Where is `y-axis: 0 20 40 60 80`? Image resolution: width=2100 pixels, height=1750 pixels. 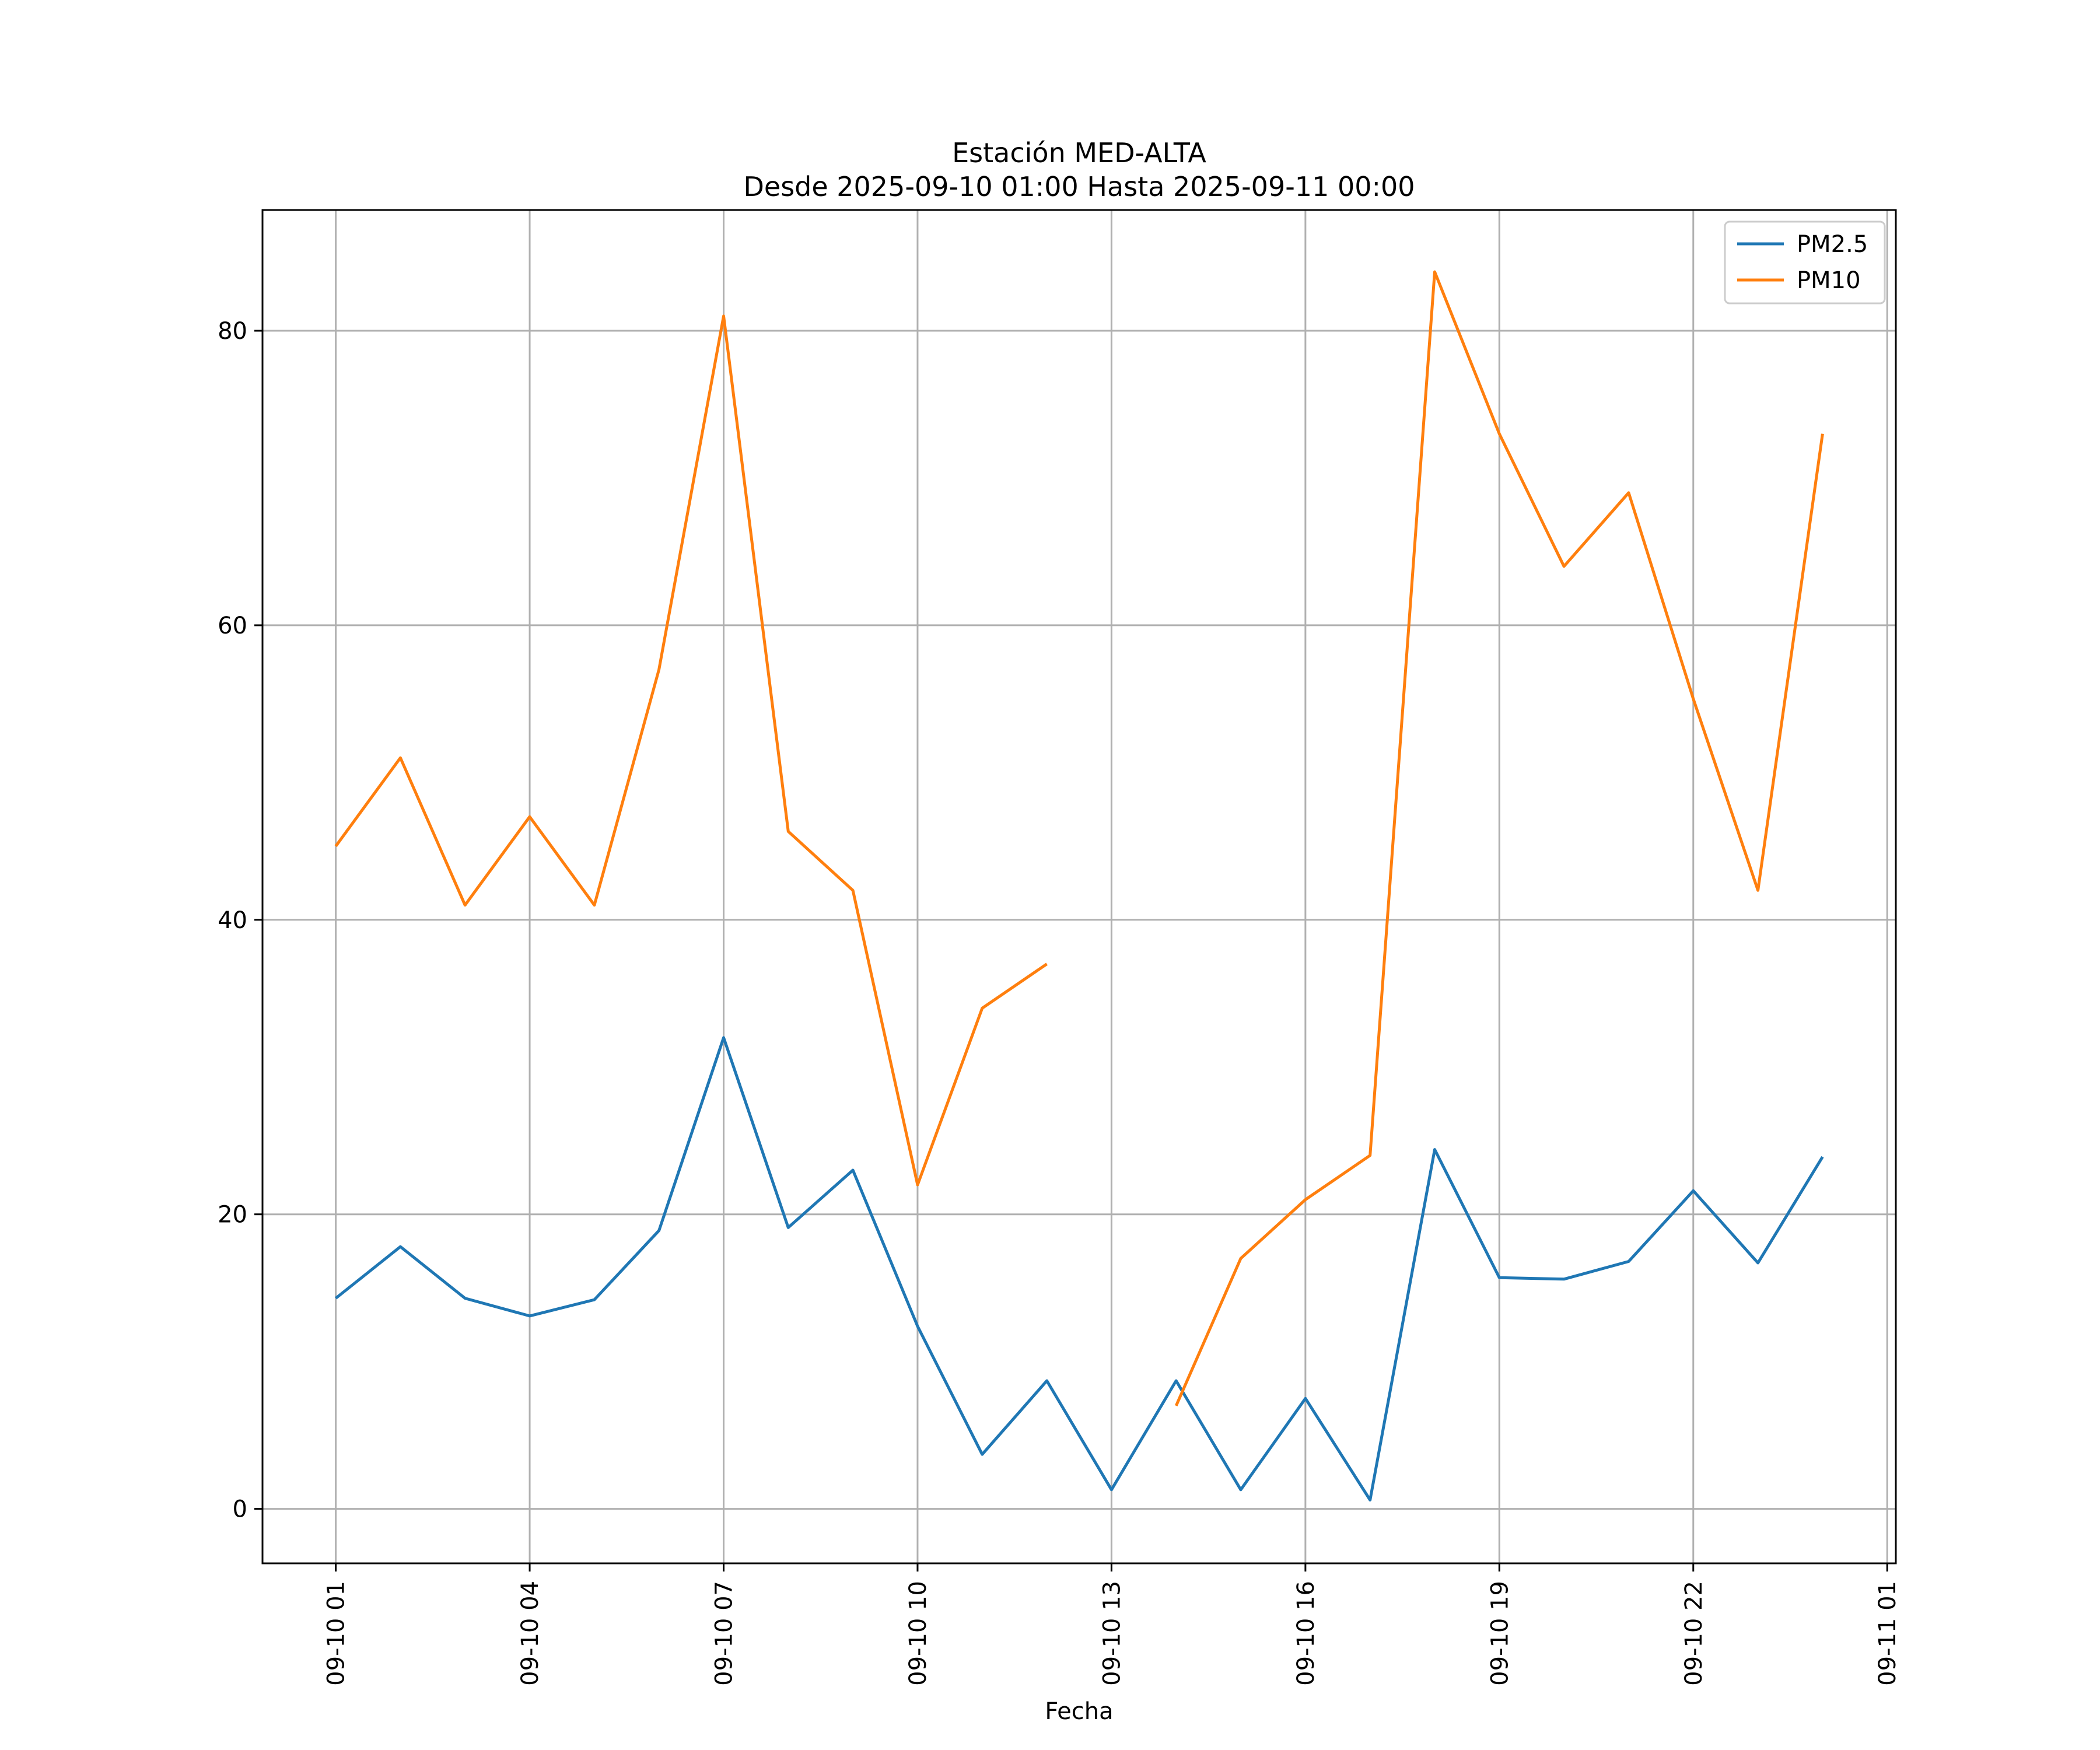
y-axis: 0 20 40 60 80 is located at coordinates (240, 921).